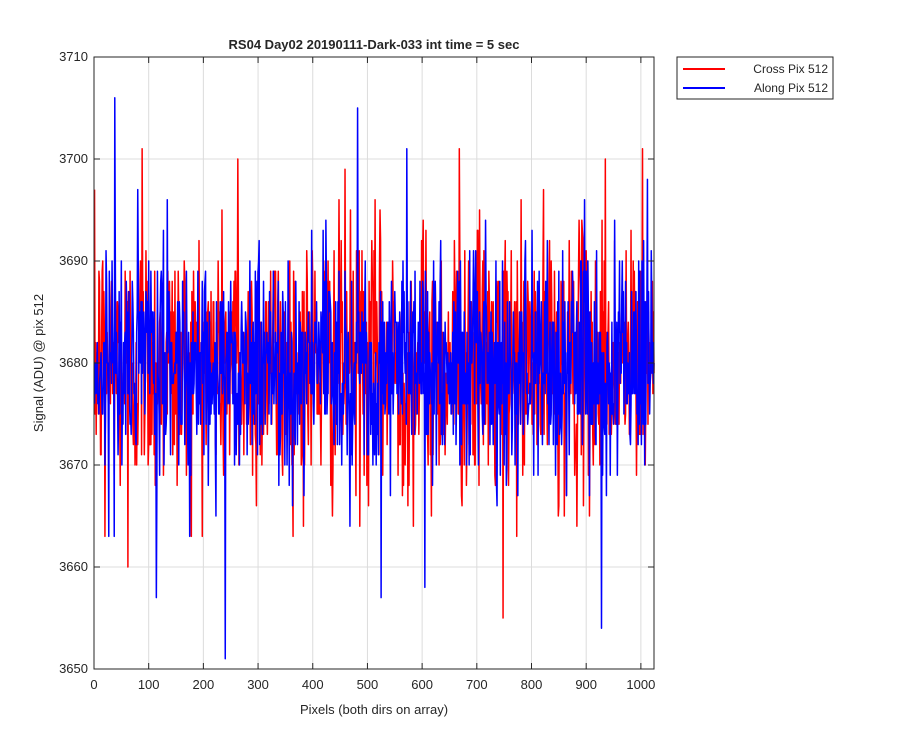 Image resolution: width=900 pixels, height=750 pixels. What do you see at coordinates (422, 684) in the screenshot?
I see `x-tick-label: 600` at bounding box center [422, 684].